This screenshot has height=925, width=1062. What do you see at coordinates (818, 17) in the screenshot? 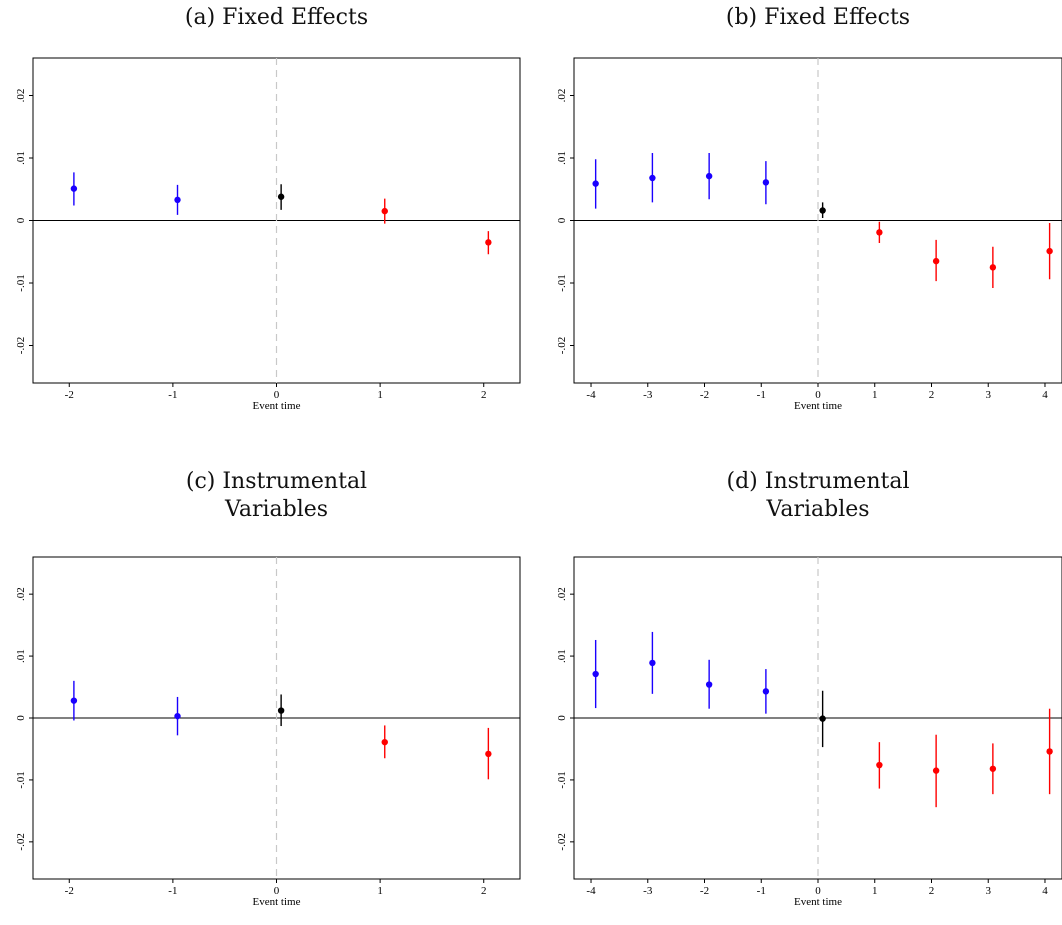
I see `panel-b-title: (b) Fixed Effects` at bounding box center [818, 17].